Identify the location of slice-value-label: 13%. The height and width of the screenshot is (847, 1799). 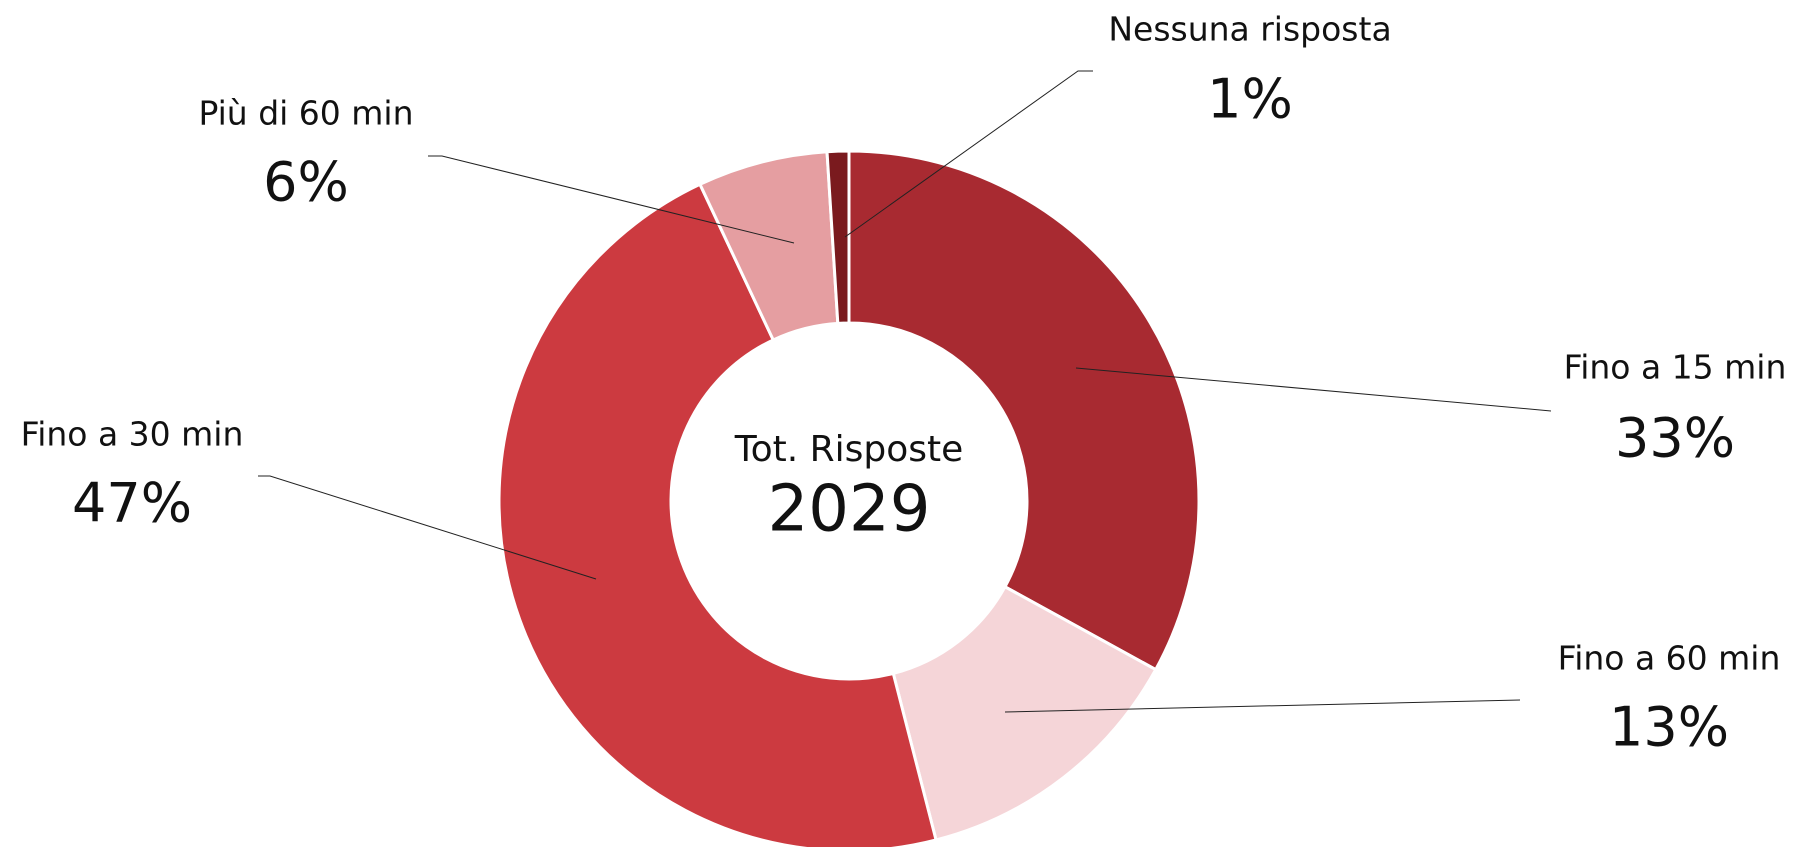
(1669, 727).